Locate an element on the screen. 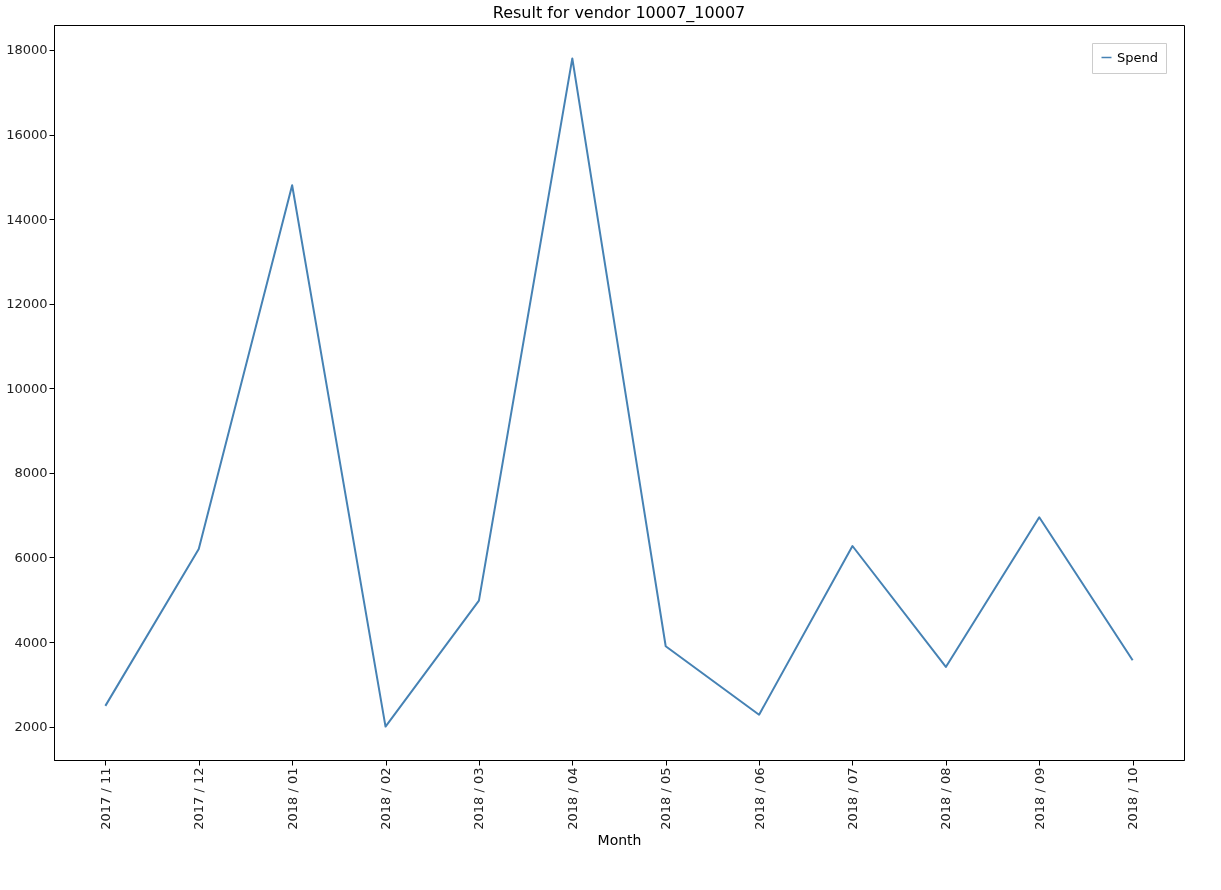 The width and height of the screenshot is (1221, 890). y-tick-label: 6000 is located at coordinates (31, 557).